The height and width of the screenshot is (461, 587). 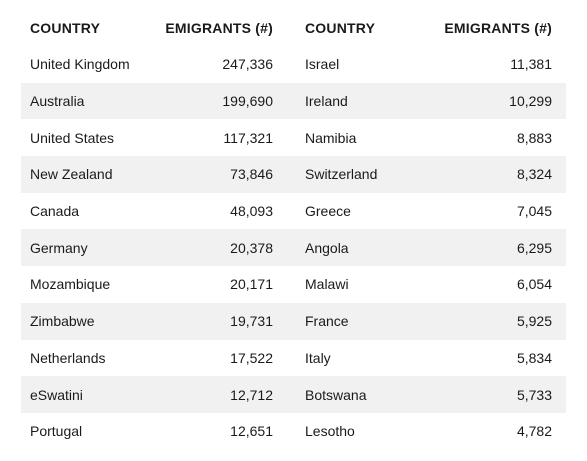 I want to click on country-left-cell: Australia, so click(x=91, y=101).